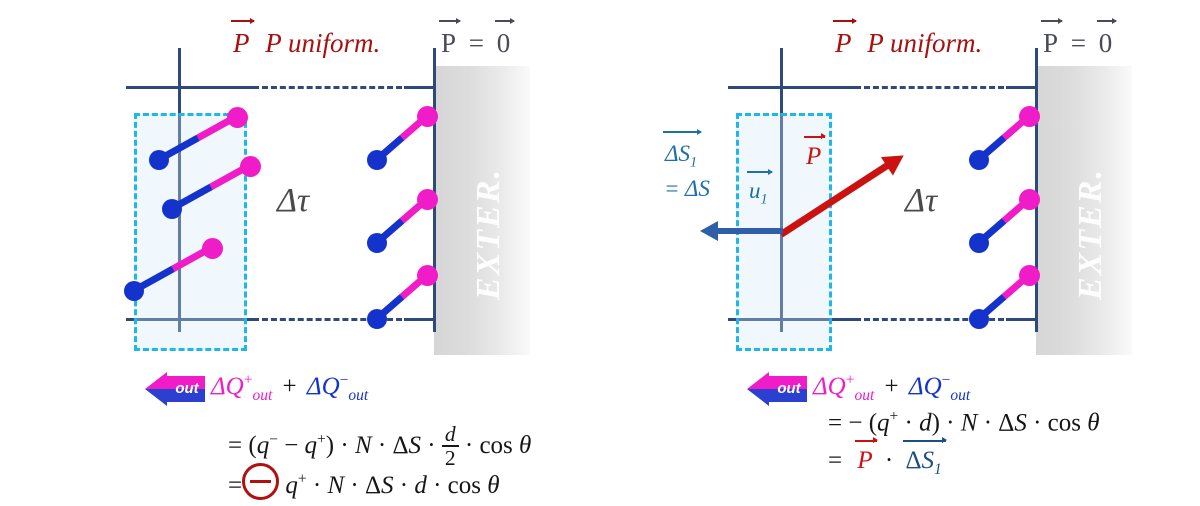  What do you see at coordinates (1079, 38) in the screenshot?
I see `header-p-zero-right: P = 0` at bounding box center [1079, 38].